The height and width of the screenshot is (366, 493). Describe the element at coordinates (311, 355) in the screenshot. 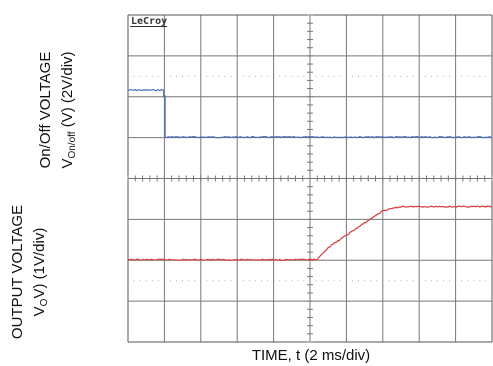

I see `x-axis-label: TIME, t (2 ms/div)` at that location.